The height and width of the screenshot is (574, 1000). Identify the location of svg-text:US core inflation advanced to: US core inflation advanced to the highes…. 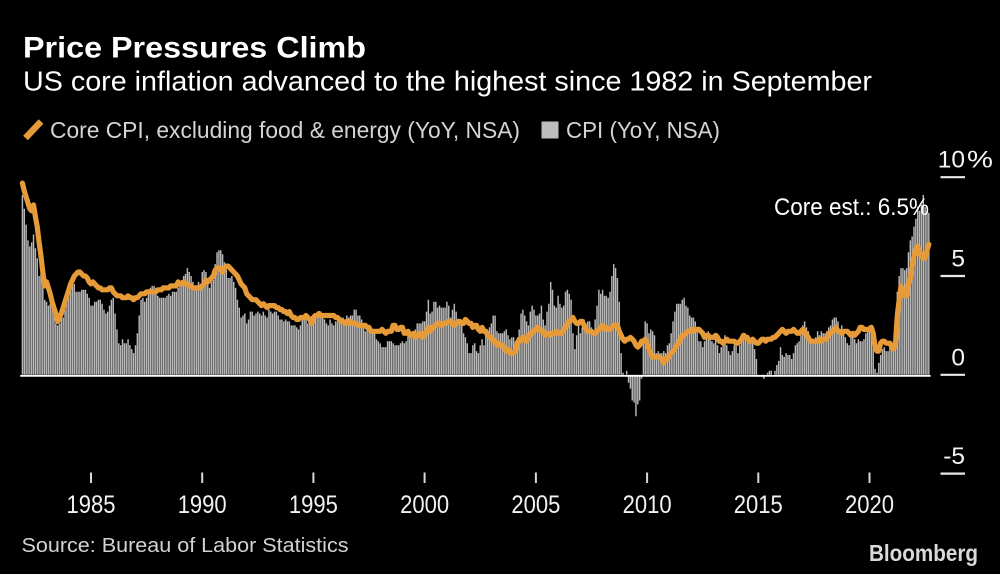
(447, 81).